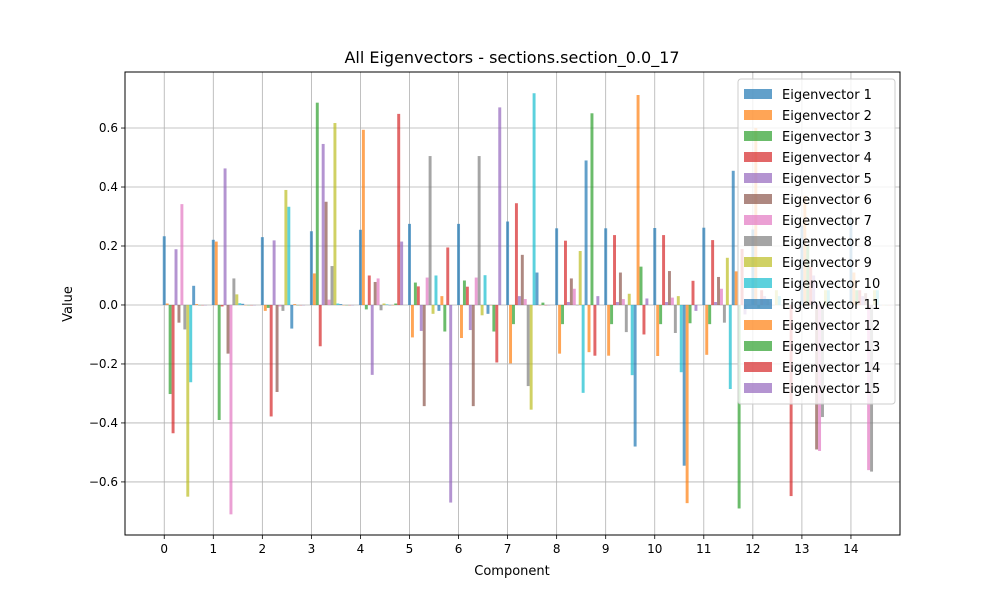 The height and width of the screenshot is (604, 1000). Describe the element at coordinates (263, 549) in the screenshot. I see `x-tick-label: 2` at that location.